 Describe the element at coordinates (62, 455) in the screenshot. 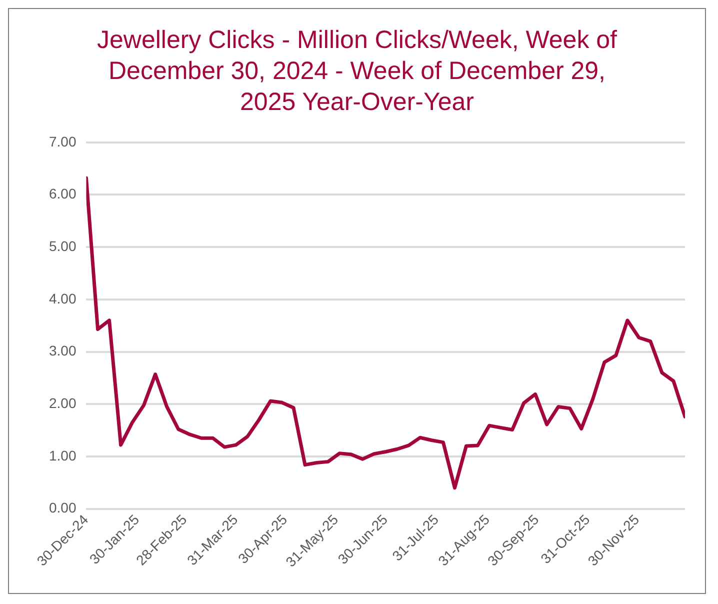

I see `y-tick-label: 1.00` at that location.